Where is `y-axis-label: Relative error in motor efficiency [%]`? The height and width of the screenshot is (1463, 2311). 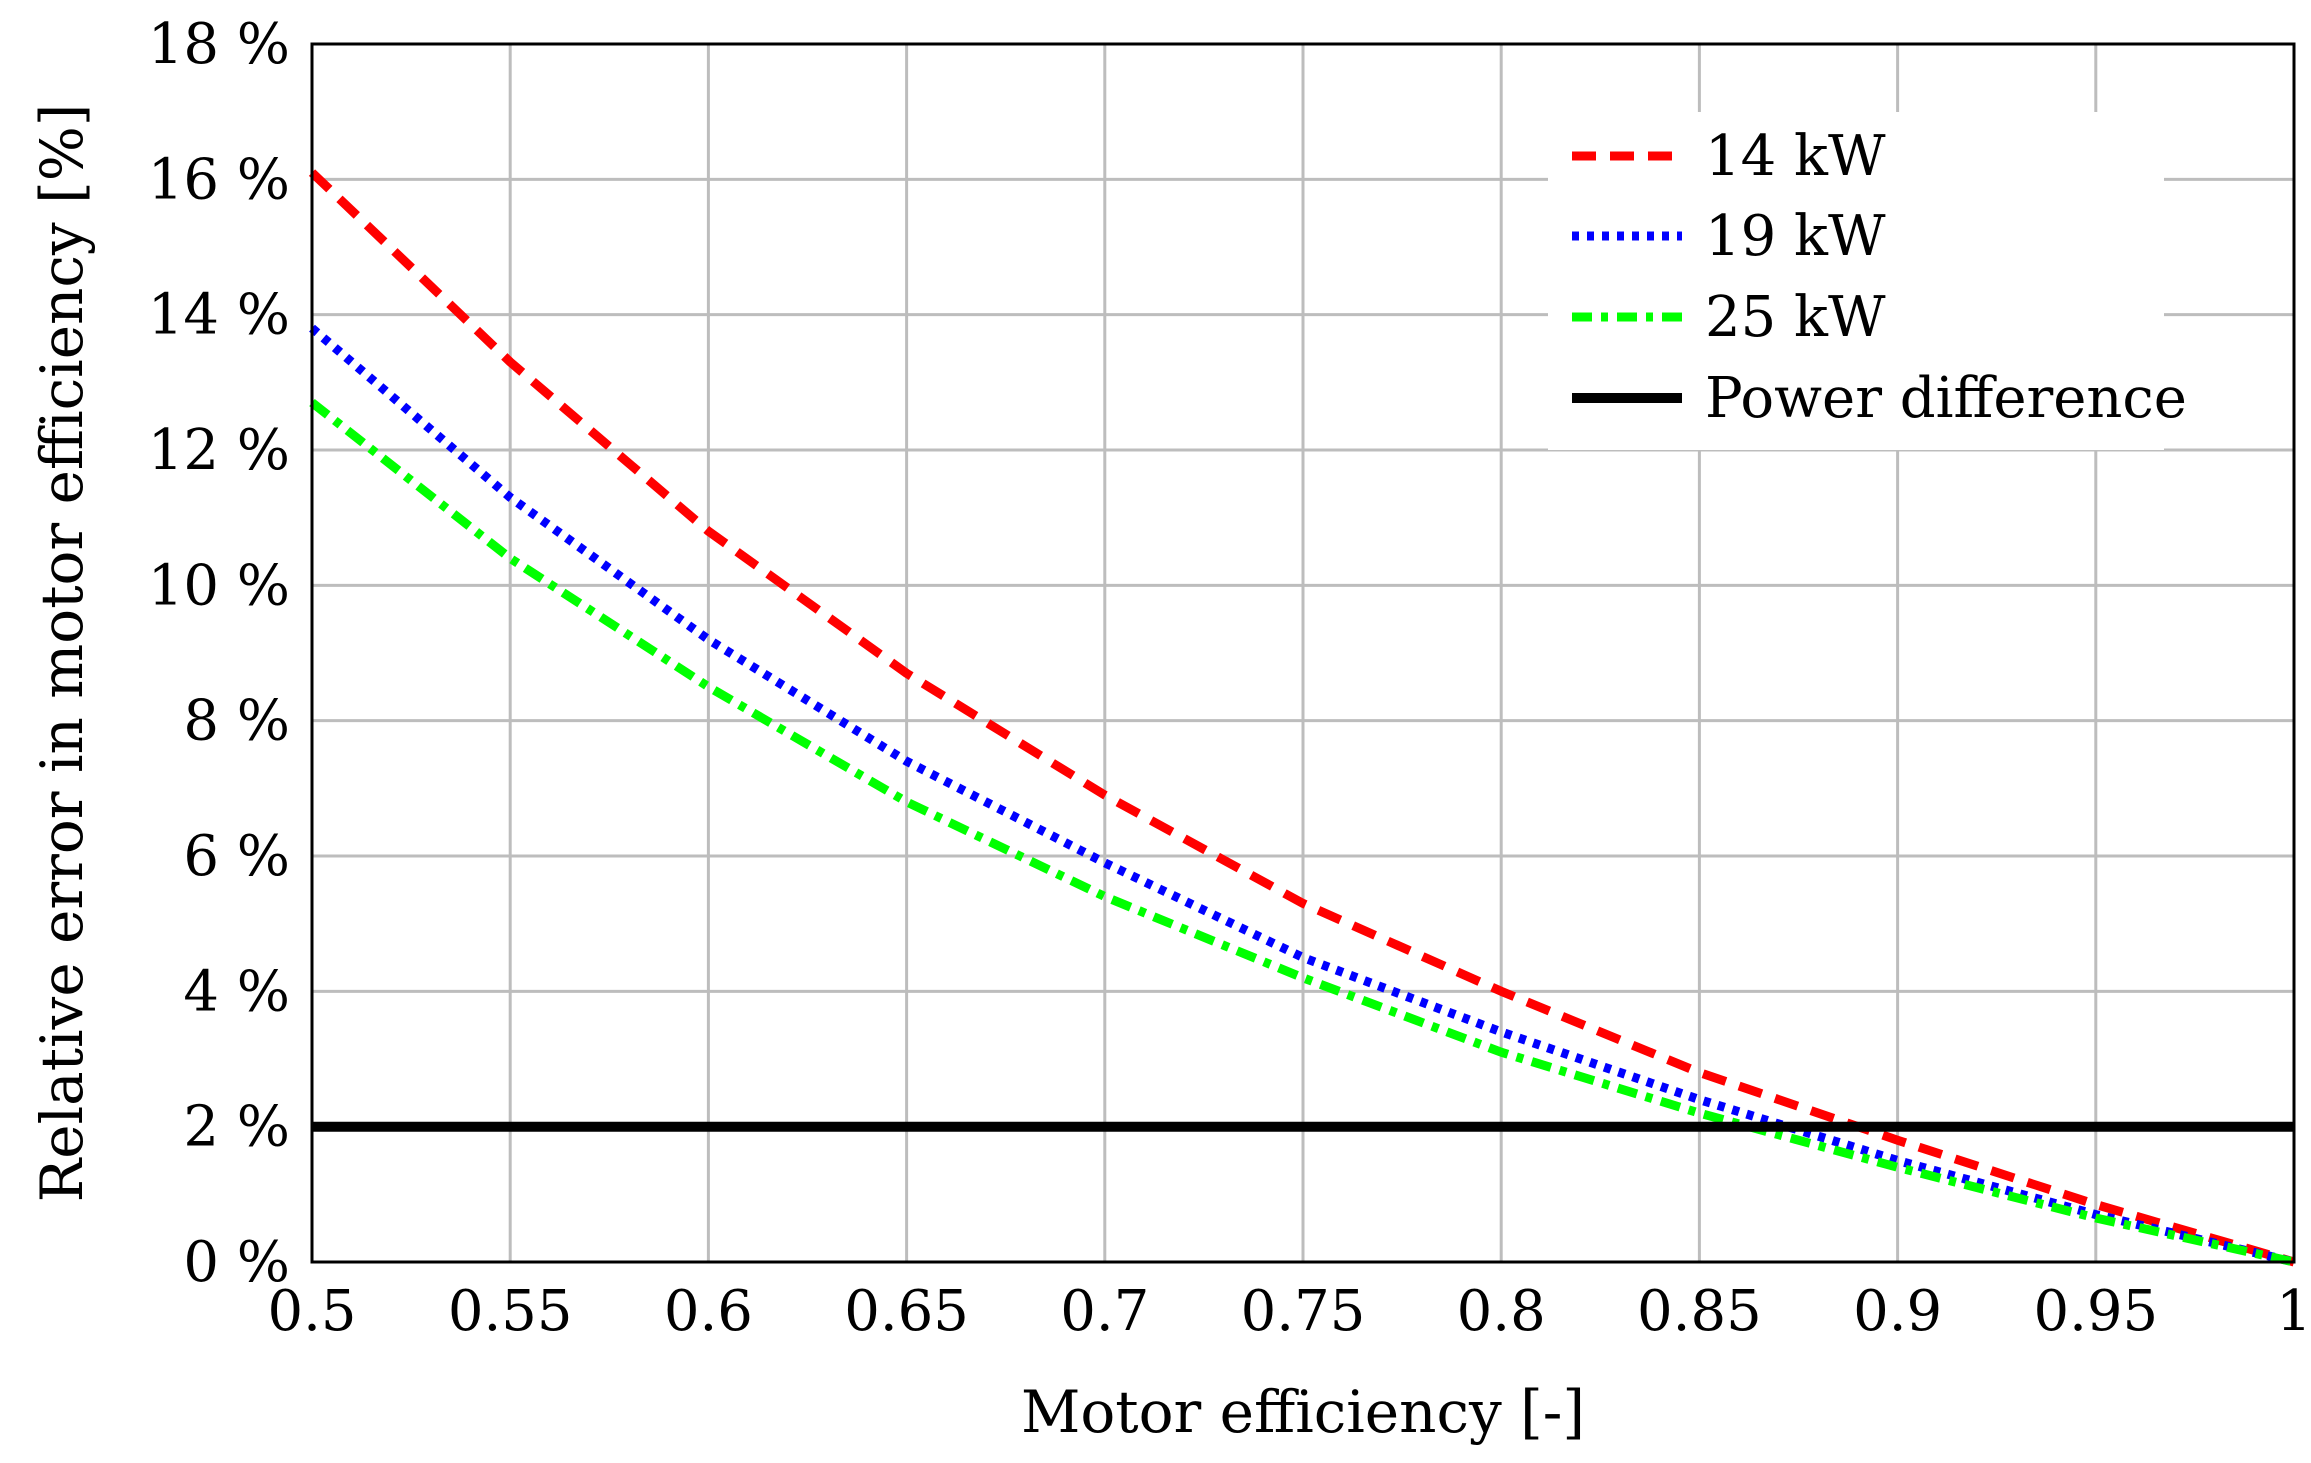
y-axis-label: Relative error in motor efficiency [%] is located at coordinates (62, 653).